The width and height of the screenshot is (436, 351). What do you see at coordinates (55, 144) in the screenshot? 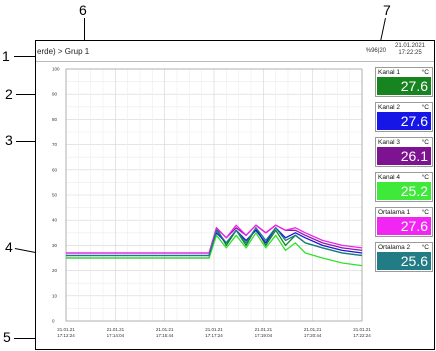
I see `y-tick-label: 70` at bounding box center [55, 144].